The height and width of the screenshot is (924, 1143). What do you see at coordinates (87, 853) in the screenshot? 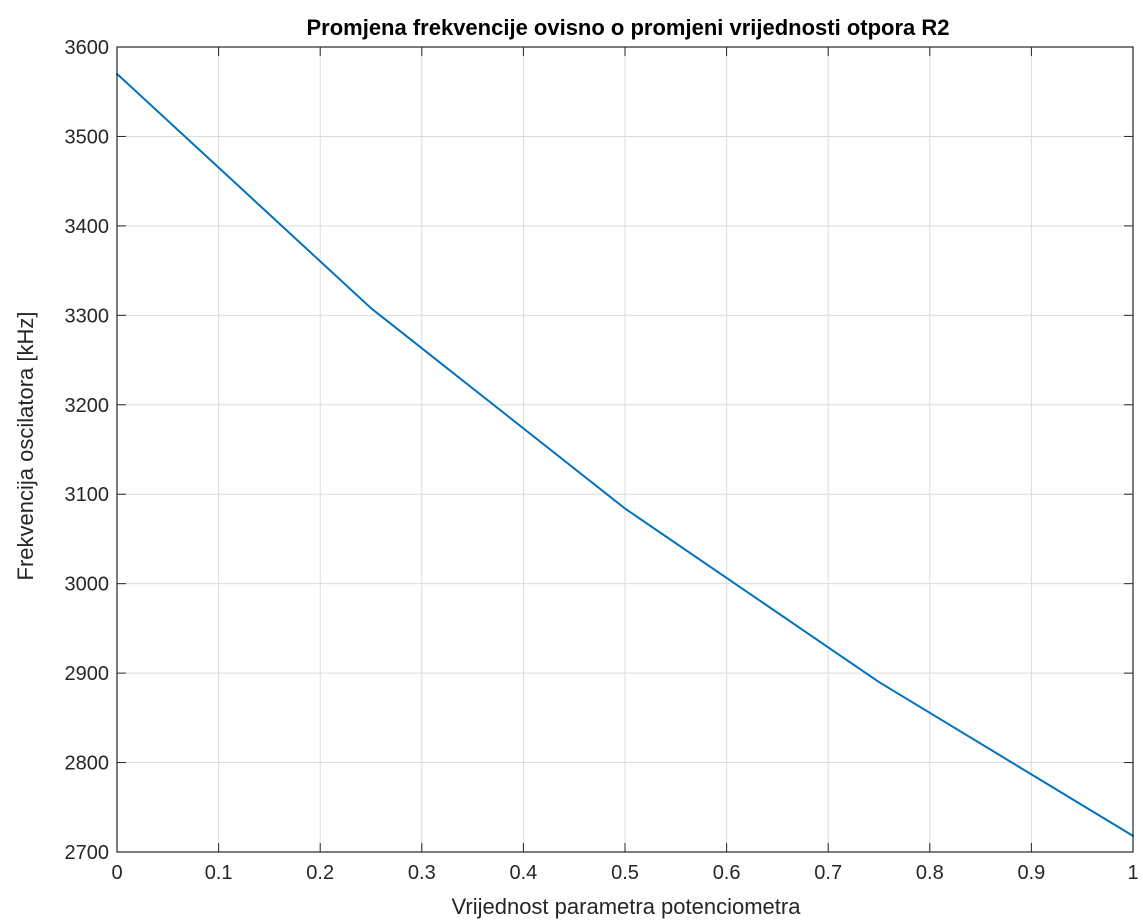
I see `y-tick-label: 2700` at bounding box center [87, 853].